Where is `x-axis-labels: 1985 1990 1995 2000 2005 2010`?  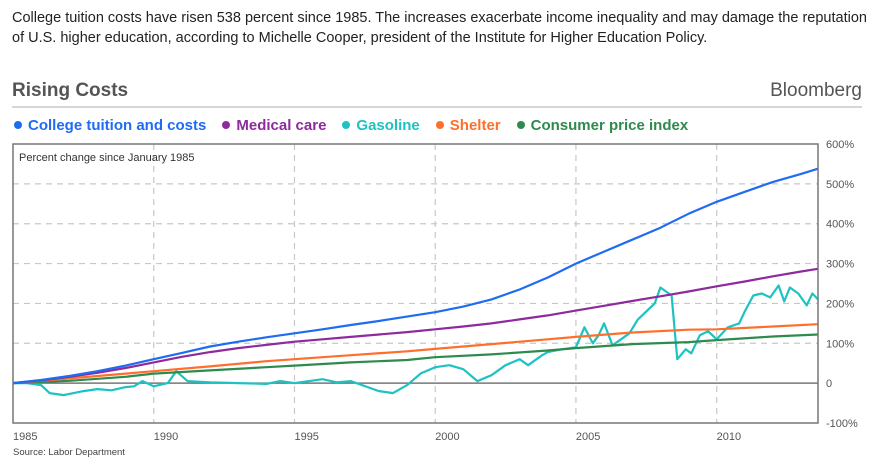 x-axis-labels: 1985 1990 1995 2000 2005 2010 is located at coordinates (377, 437).